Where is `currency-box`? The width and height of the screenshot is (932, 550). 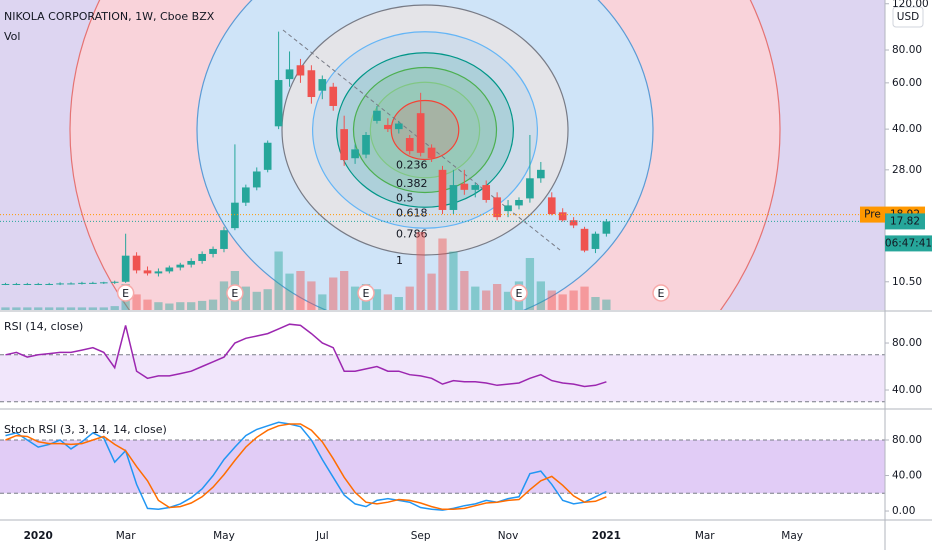 currency-box is located at coordinates (908, 17).